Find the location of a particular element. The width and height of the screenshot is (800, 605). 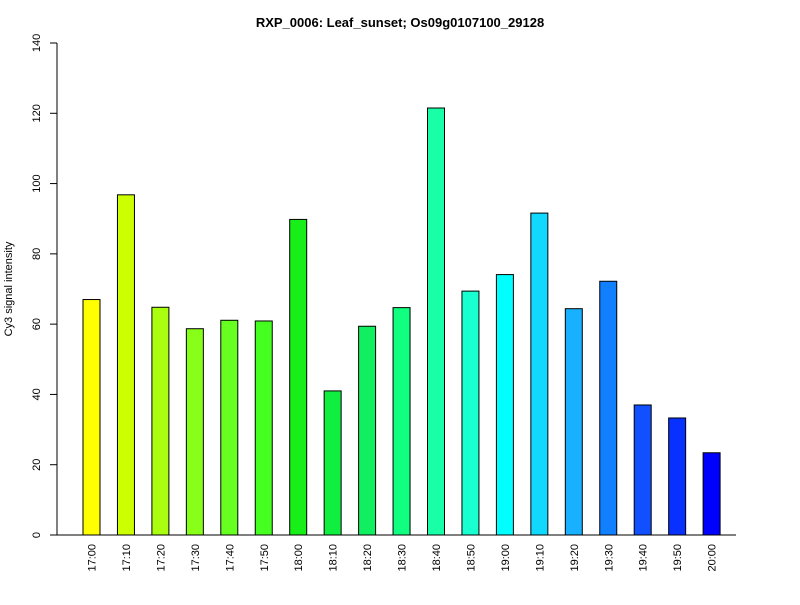

bar-1920 is located at coordinates (573, 422).